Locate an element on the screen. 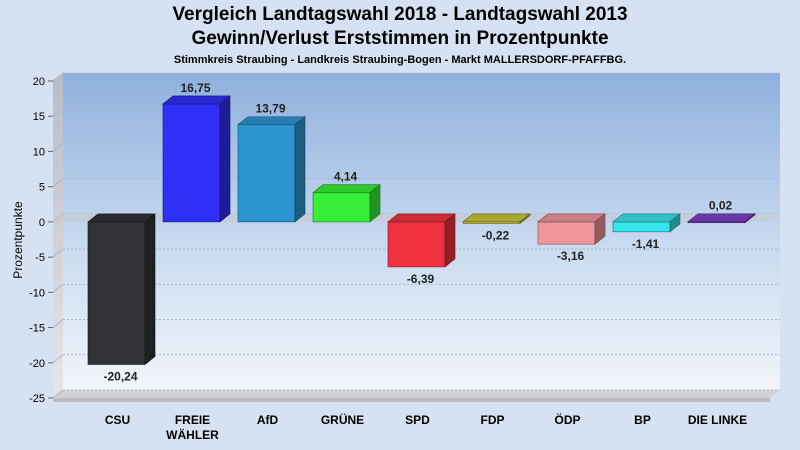 This screenshot has width=800, height=450. y-tick-label: 0 is located at coordinates (42, 223).